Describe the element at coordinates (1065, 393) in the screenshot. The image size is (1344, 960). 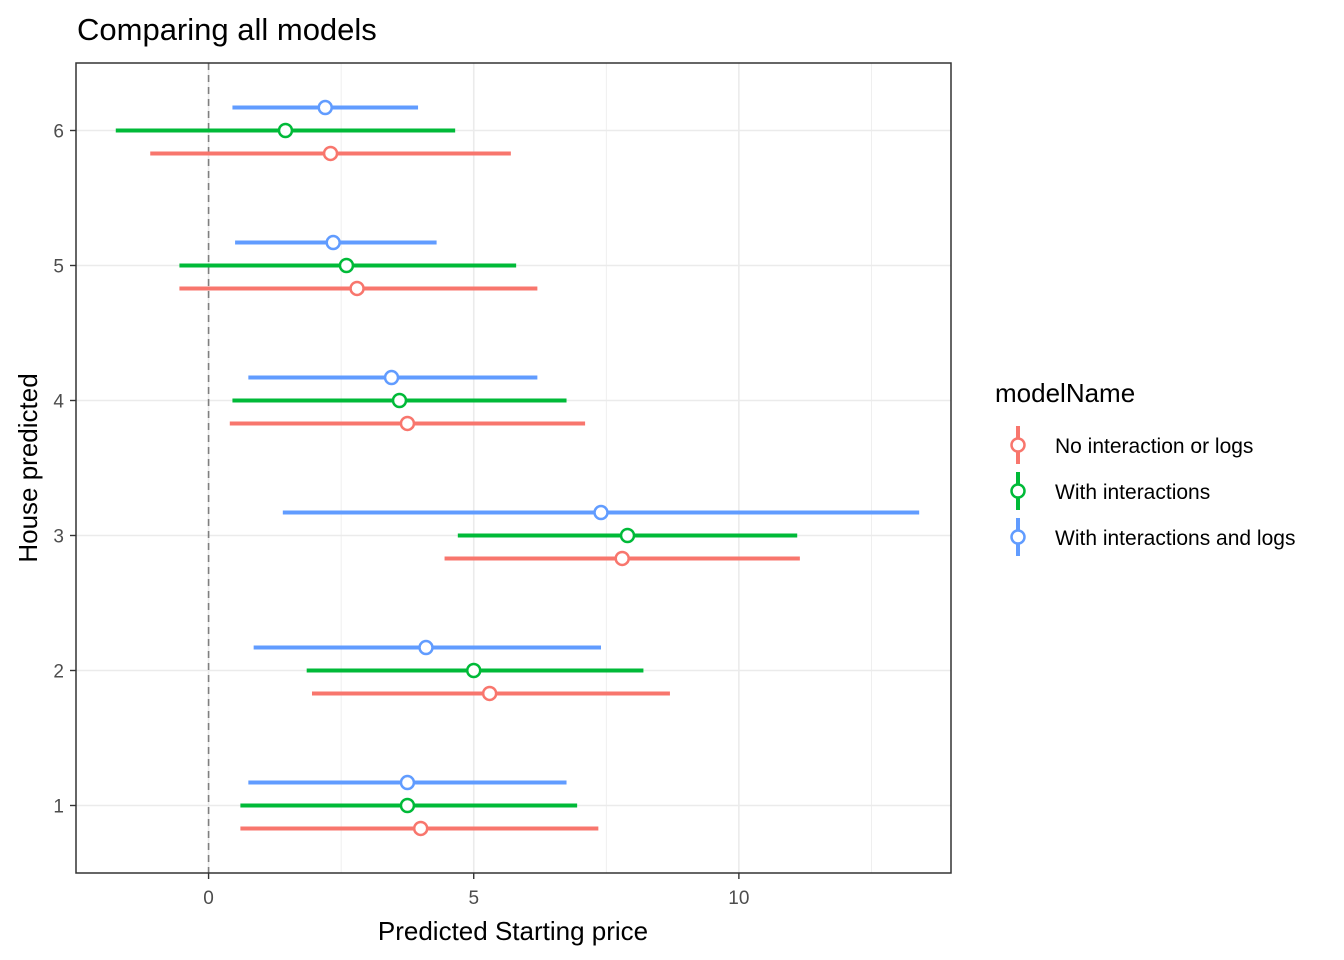
I see `legend-title: modelName` at that location.